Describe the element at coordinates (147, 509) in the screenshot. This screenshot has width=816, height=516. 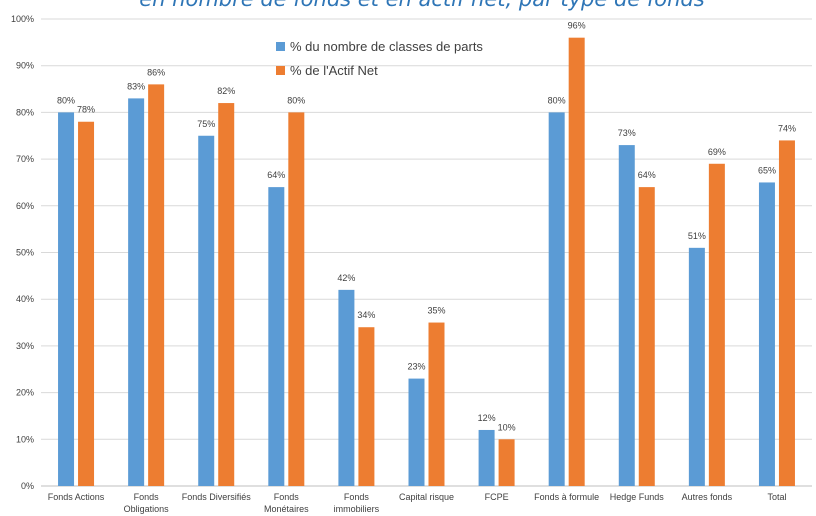
I see `x-category-label: Obligations` at that location.